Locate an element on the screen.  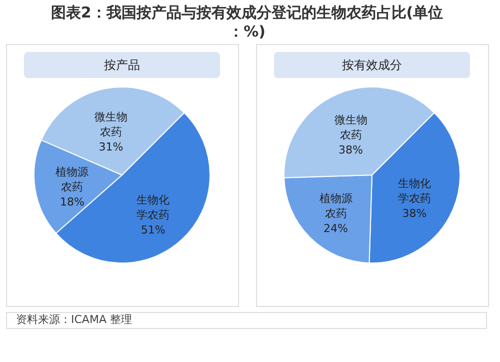
data-label: 31% is located at coordinates (111, 147).